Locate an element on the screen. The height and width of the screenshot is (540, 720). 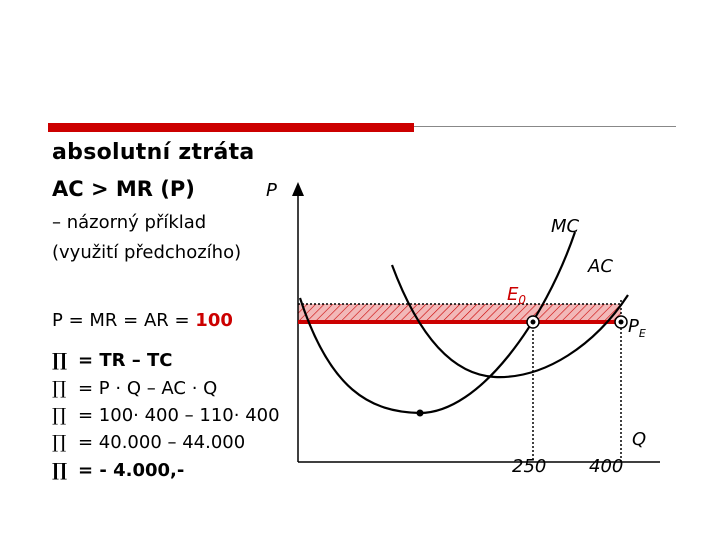
profit-equation-text: = - 4.000,- is located at coordinates (131, 470).